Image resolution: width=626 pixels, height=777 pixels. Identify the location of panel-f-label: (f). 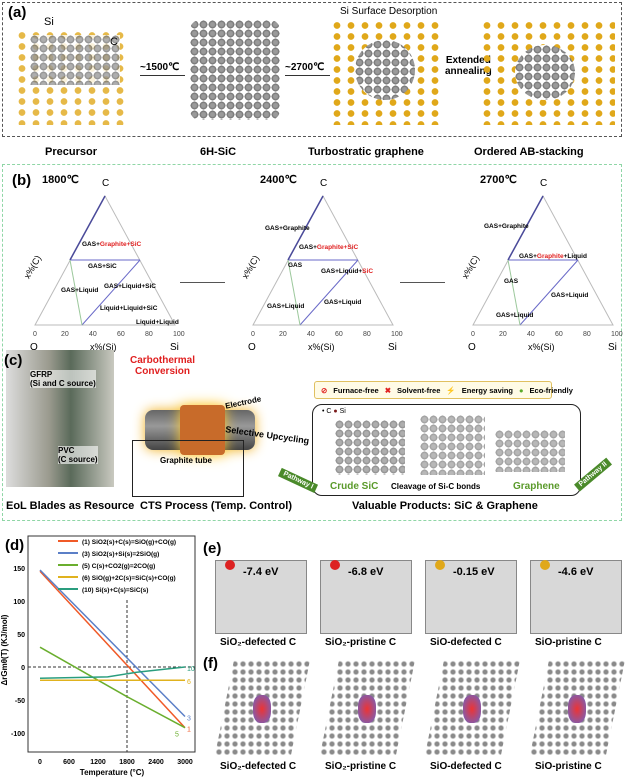
(210, 663).